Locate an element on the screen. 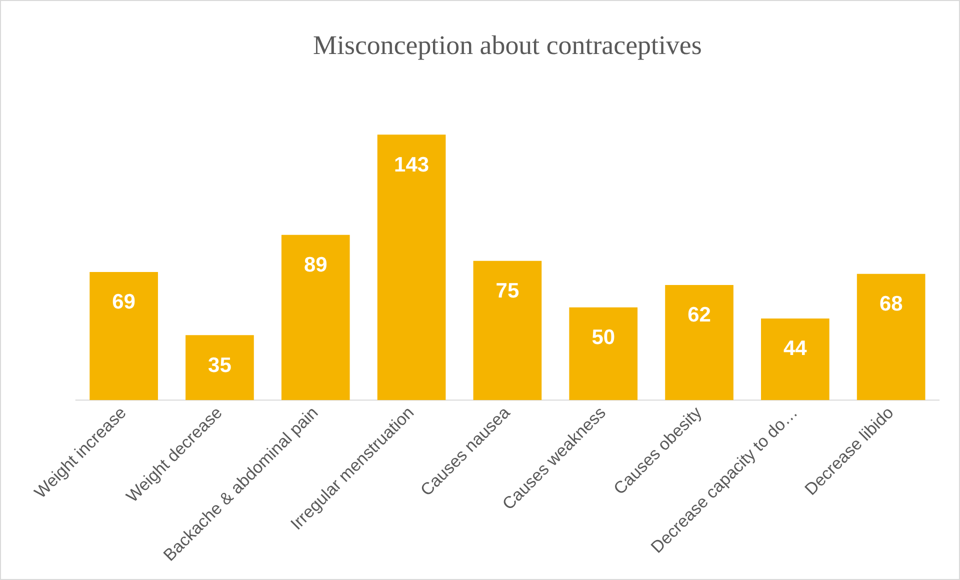 The width and height of the screenshot is (960, 580). data-label: 69 is located at coordinates (124, 302).